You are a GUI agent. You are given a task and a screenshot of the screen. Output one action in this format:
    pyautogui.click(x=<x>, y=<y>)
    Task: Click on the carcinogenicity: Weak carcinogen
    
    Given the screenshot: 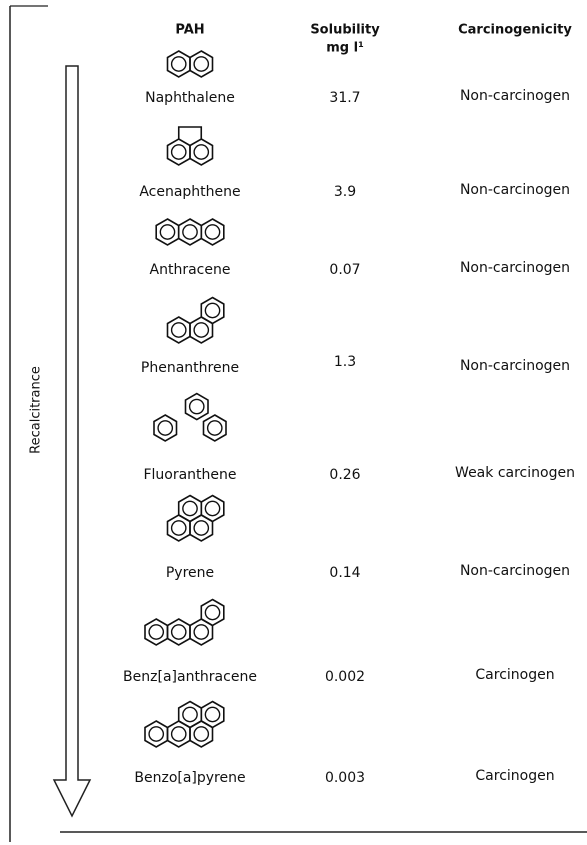 What is the action you would take?
    pyautogui.click(x=515, y=473)
    